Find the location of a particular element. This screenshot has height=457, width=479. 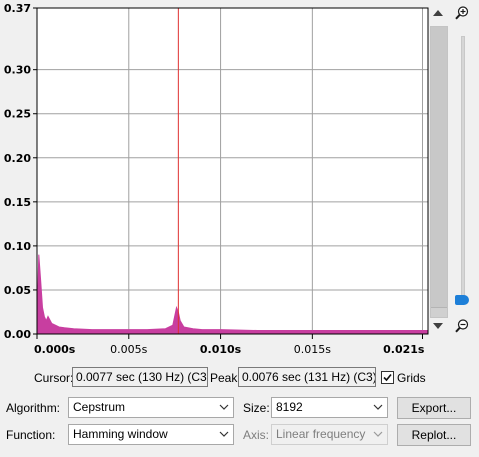

vertical-scrollbar-thumb is located at coordinates (439, 167).